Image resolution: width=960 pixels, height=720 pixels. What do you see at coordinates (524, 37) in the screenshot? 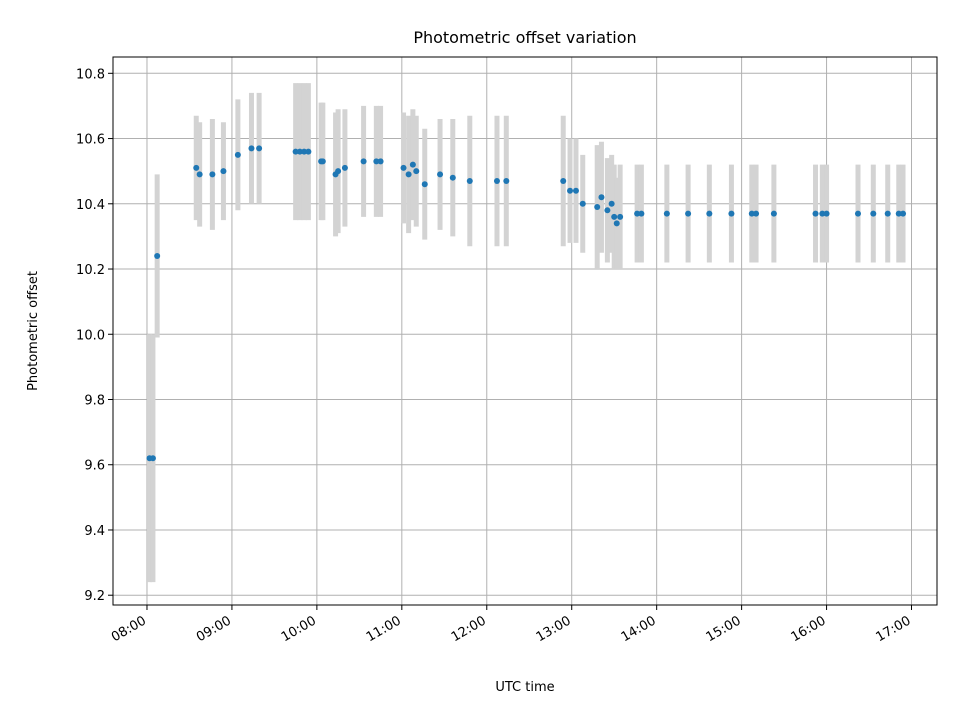
I see `chart-title: Photometric offset variation` at bounding box center [524, 37].